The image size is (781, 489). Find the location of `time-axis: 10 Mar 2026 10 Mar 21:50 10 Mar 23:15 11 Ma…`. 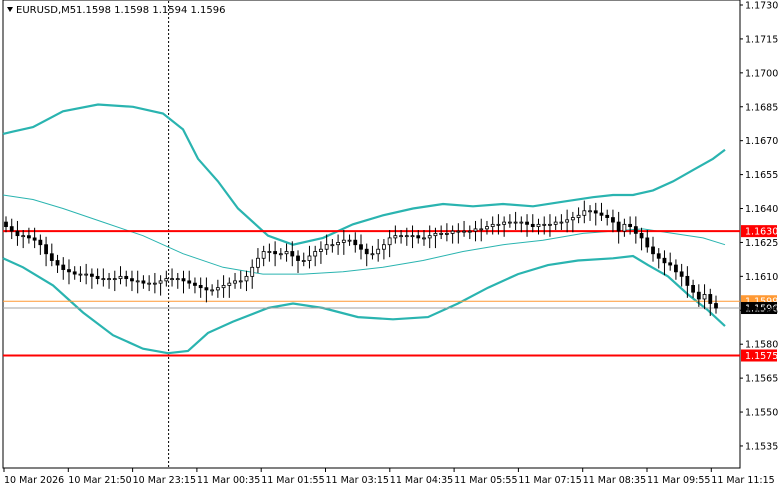

time-axis: 10 Mar 2026 10 Mar 21:50 10 Mar 23:15 11 Ma… is located at coordinates (389, 477).